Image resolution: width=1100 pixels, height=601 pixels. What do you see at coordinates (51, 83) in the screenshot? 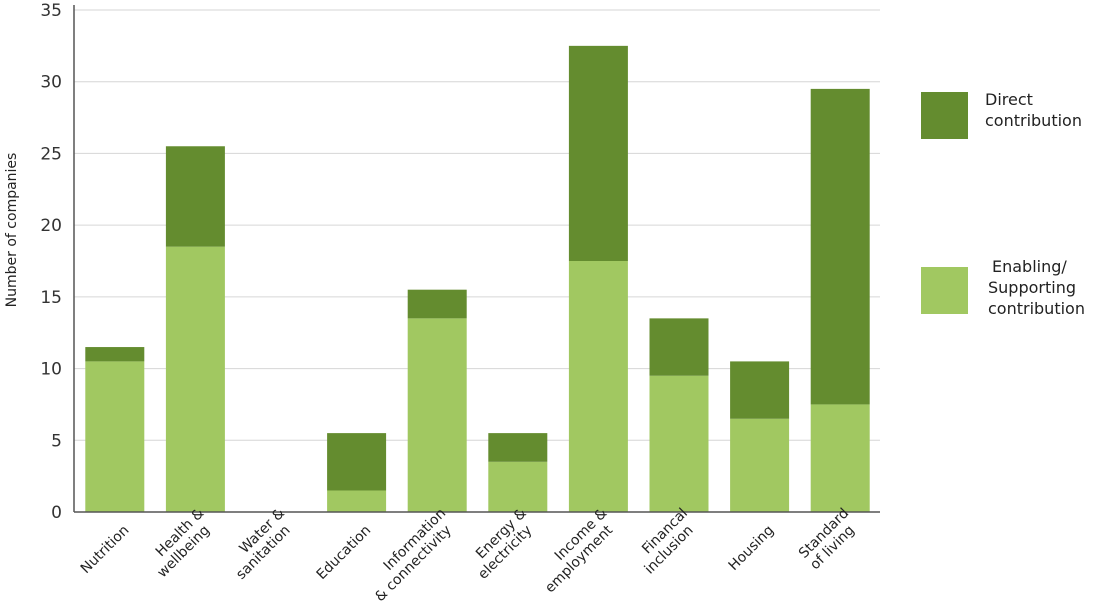
I see `y-tick-label: 30` at bounding box center [51, 83].